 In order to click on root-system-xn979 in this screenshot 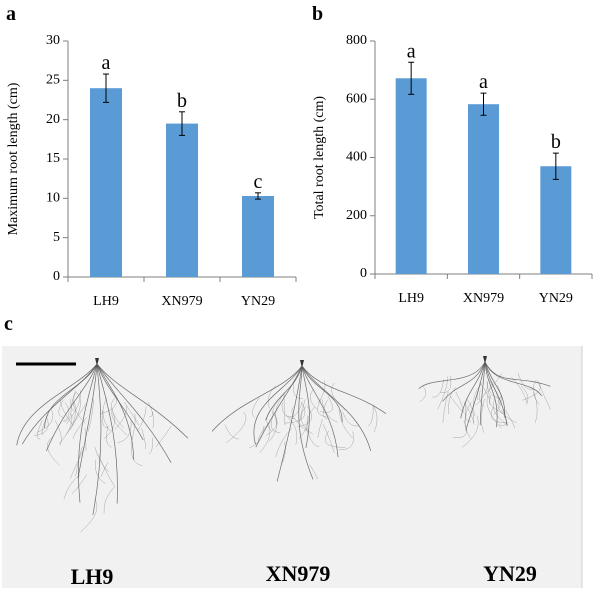, I will do `click(299, 421)`.